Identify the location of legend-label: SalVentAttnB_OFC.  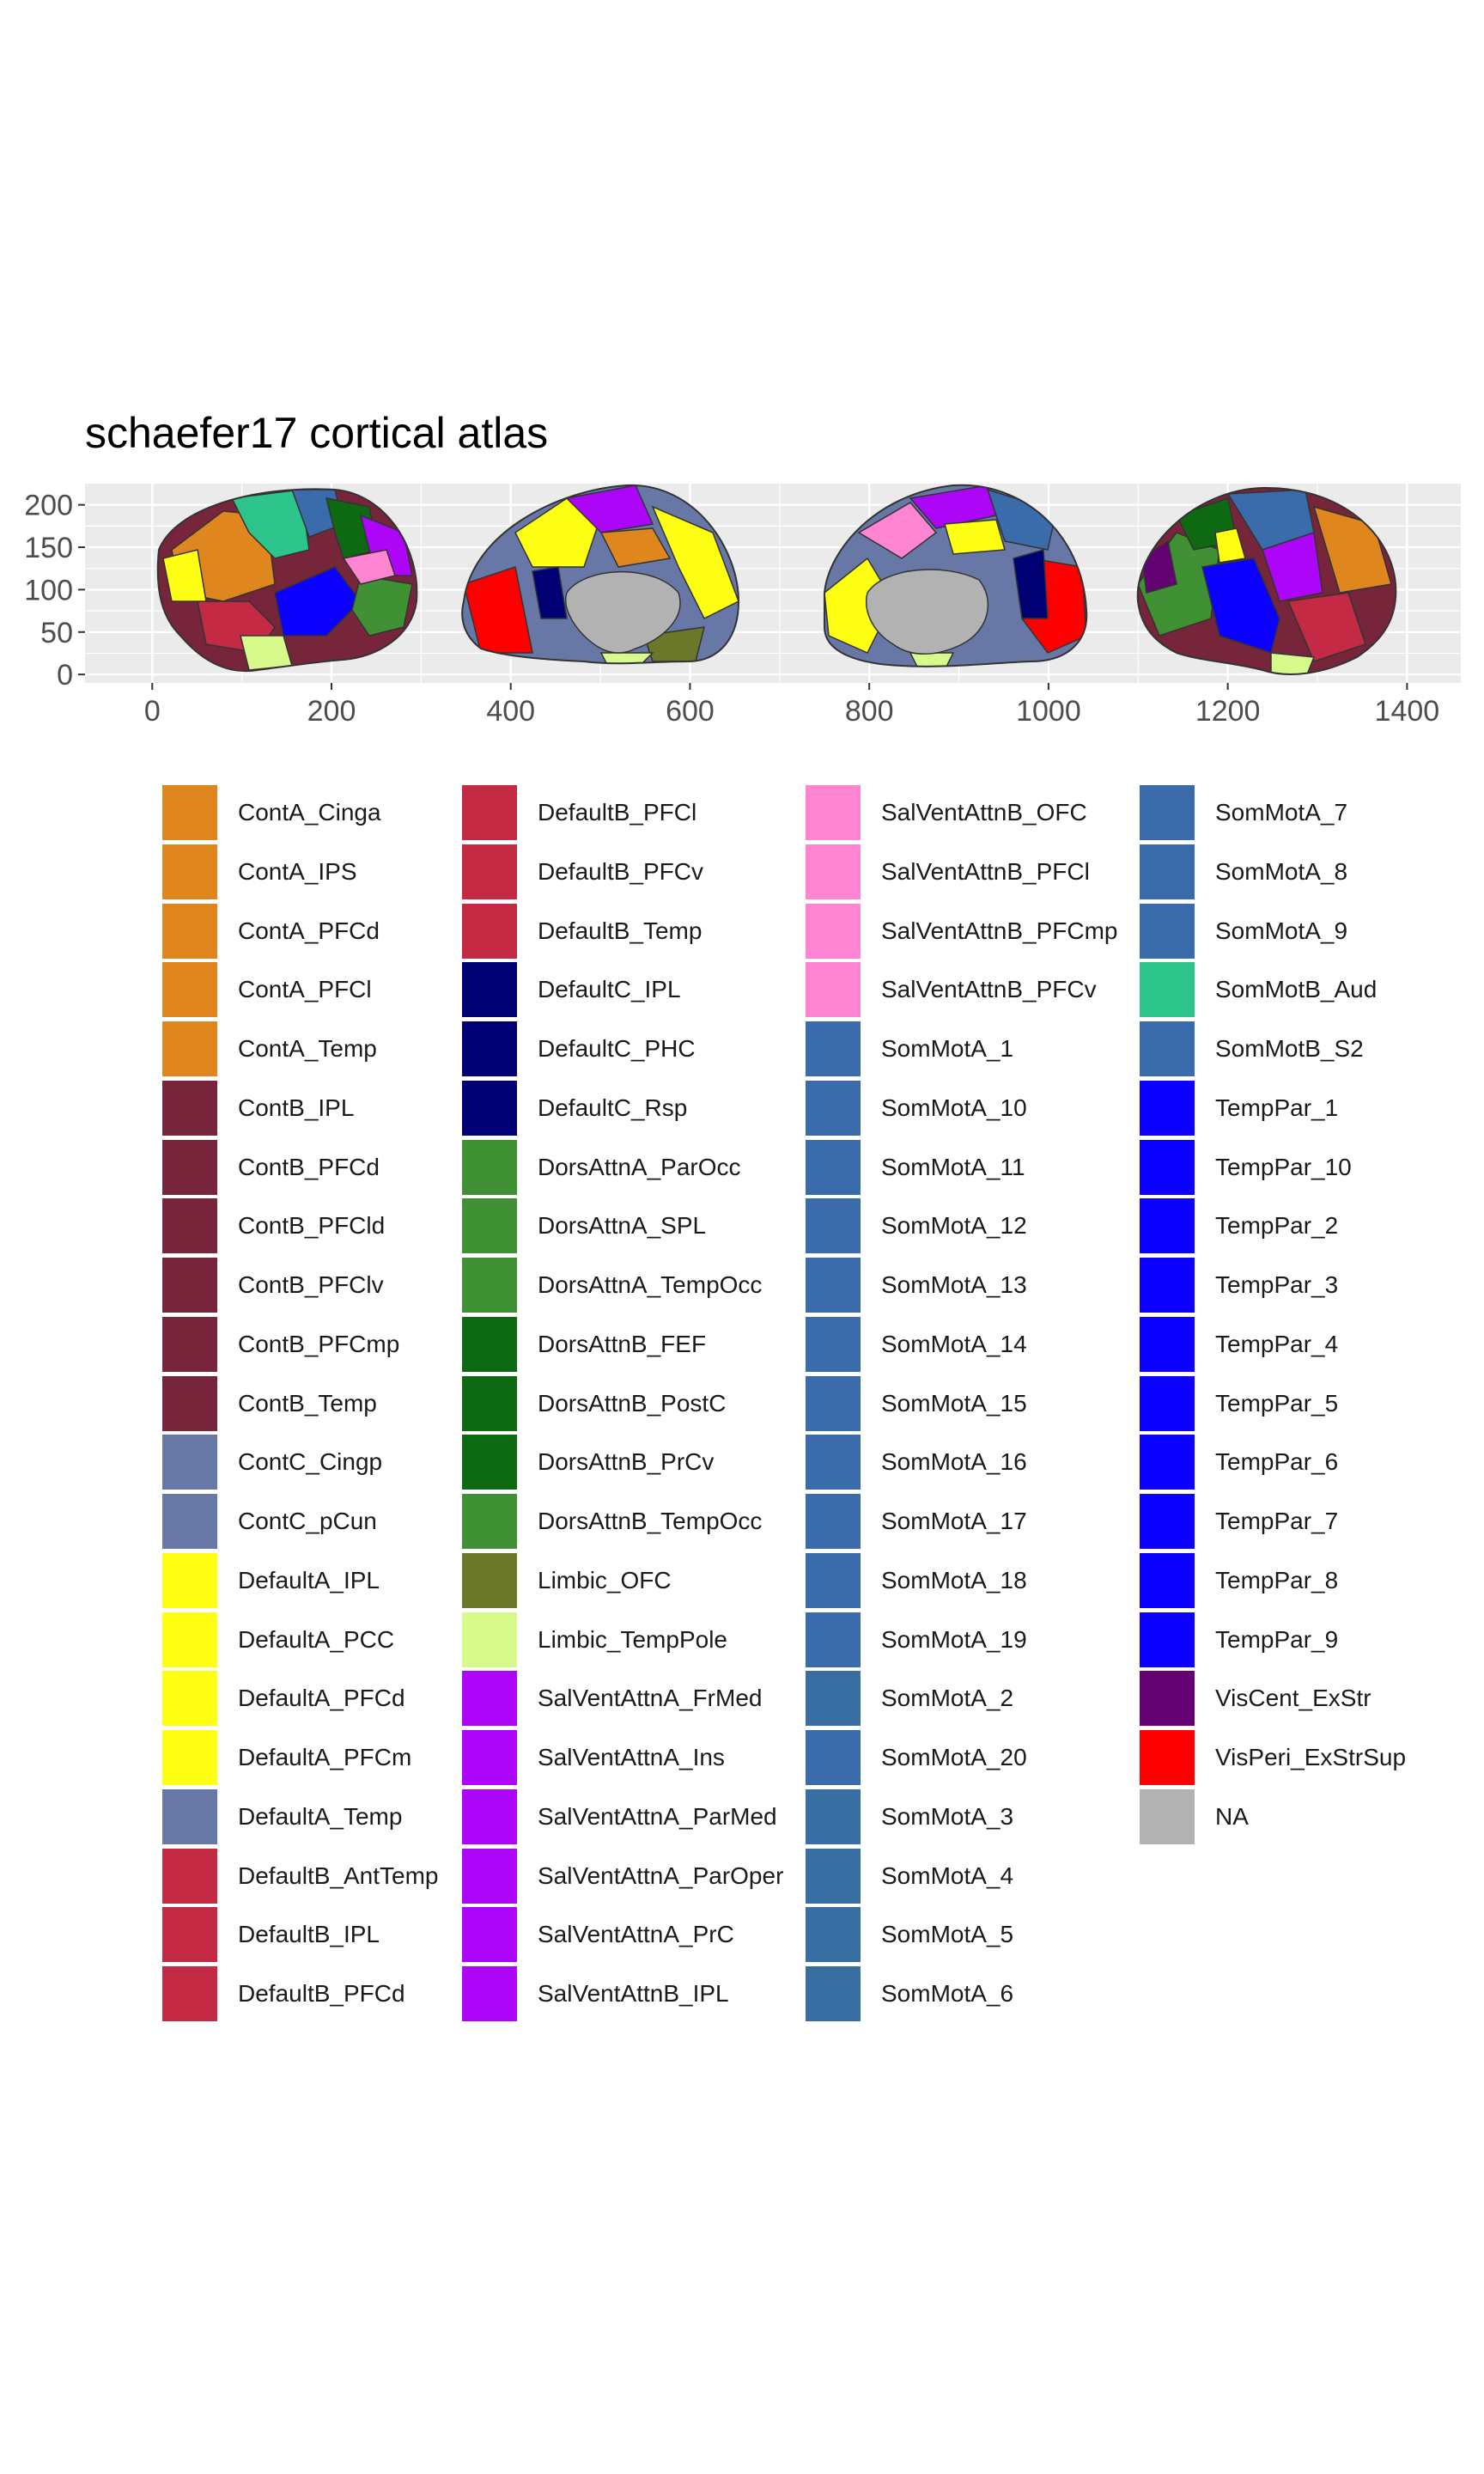
(984, 812).